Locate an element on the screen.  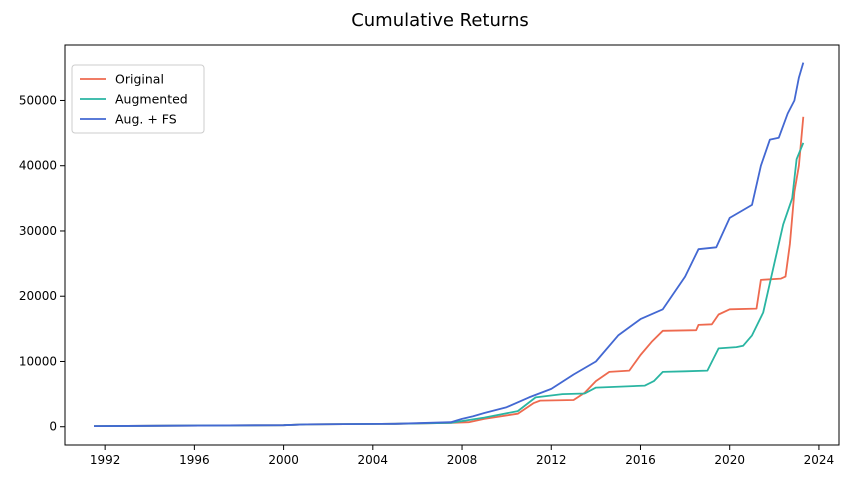
legend-label: Original is located at coordinates (139, 79).